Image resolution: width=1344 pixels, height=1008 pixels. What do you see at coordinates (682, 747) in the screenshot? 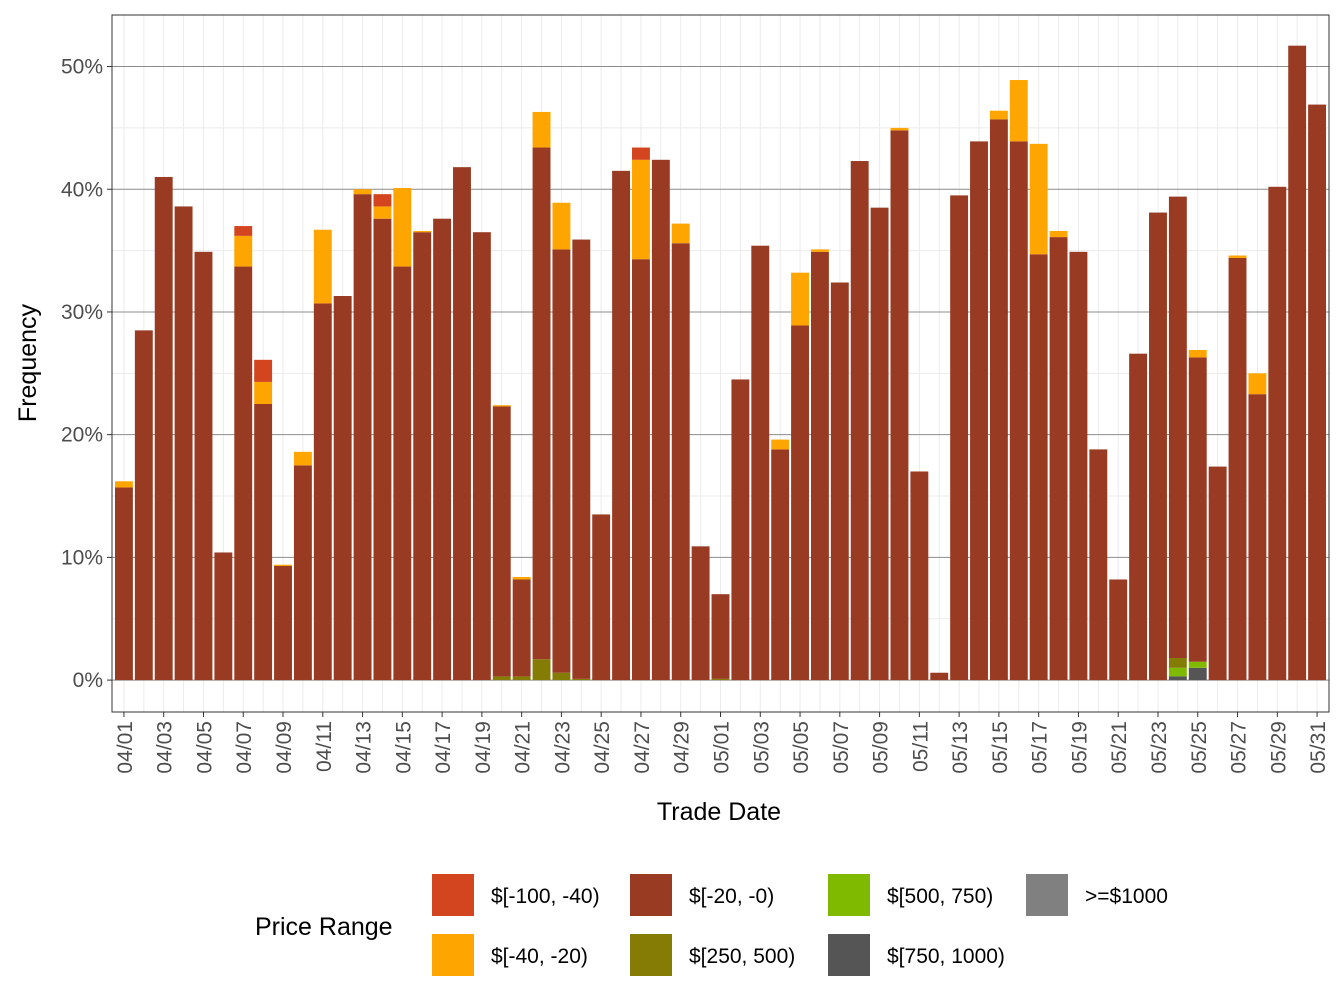
I see `x-tick-label: 04/29` at bounding box center [682, 747].